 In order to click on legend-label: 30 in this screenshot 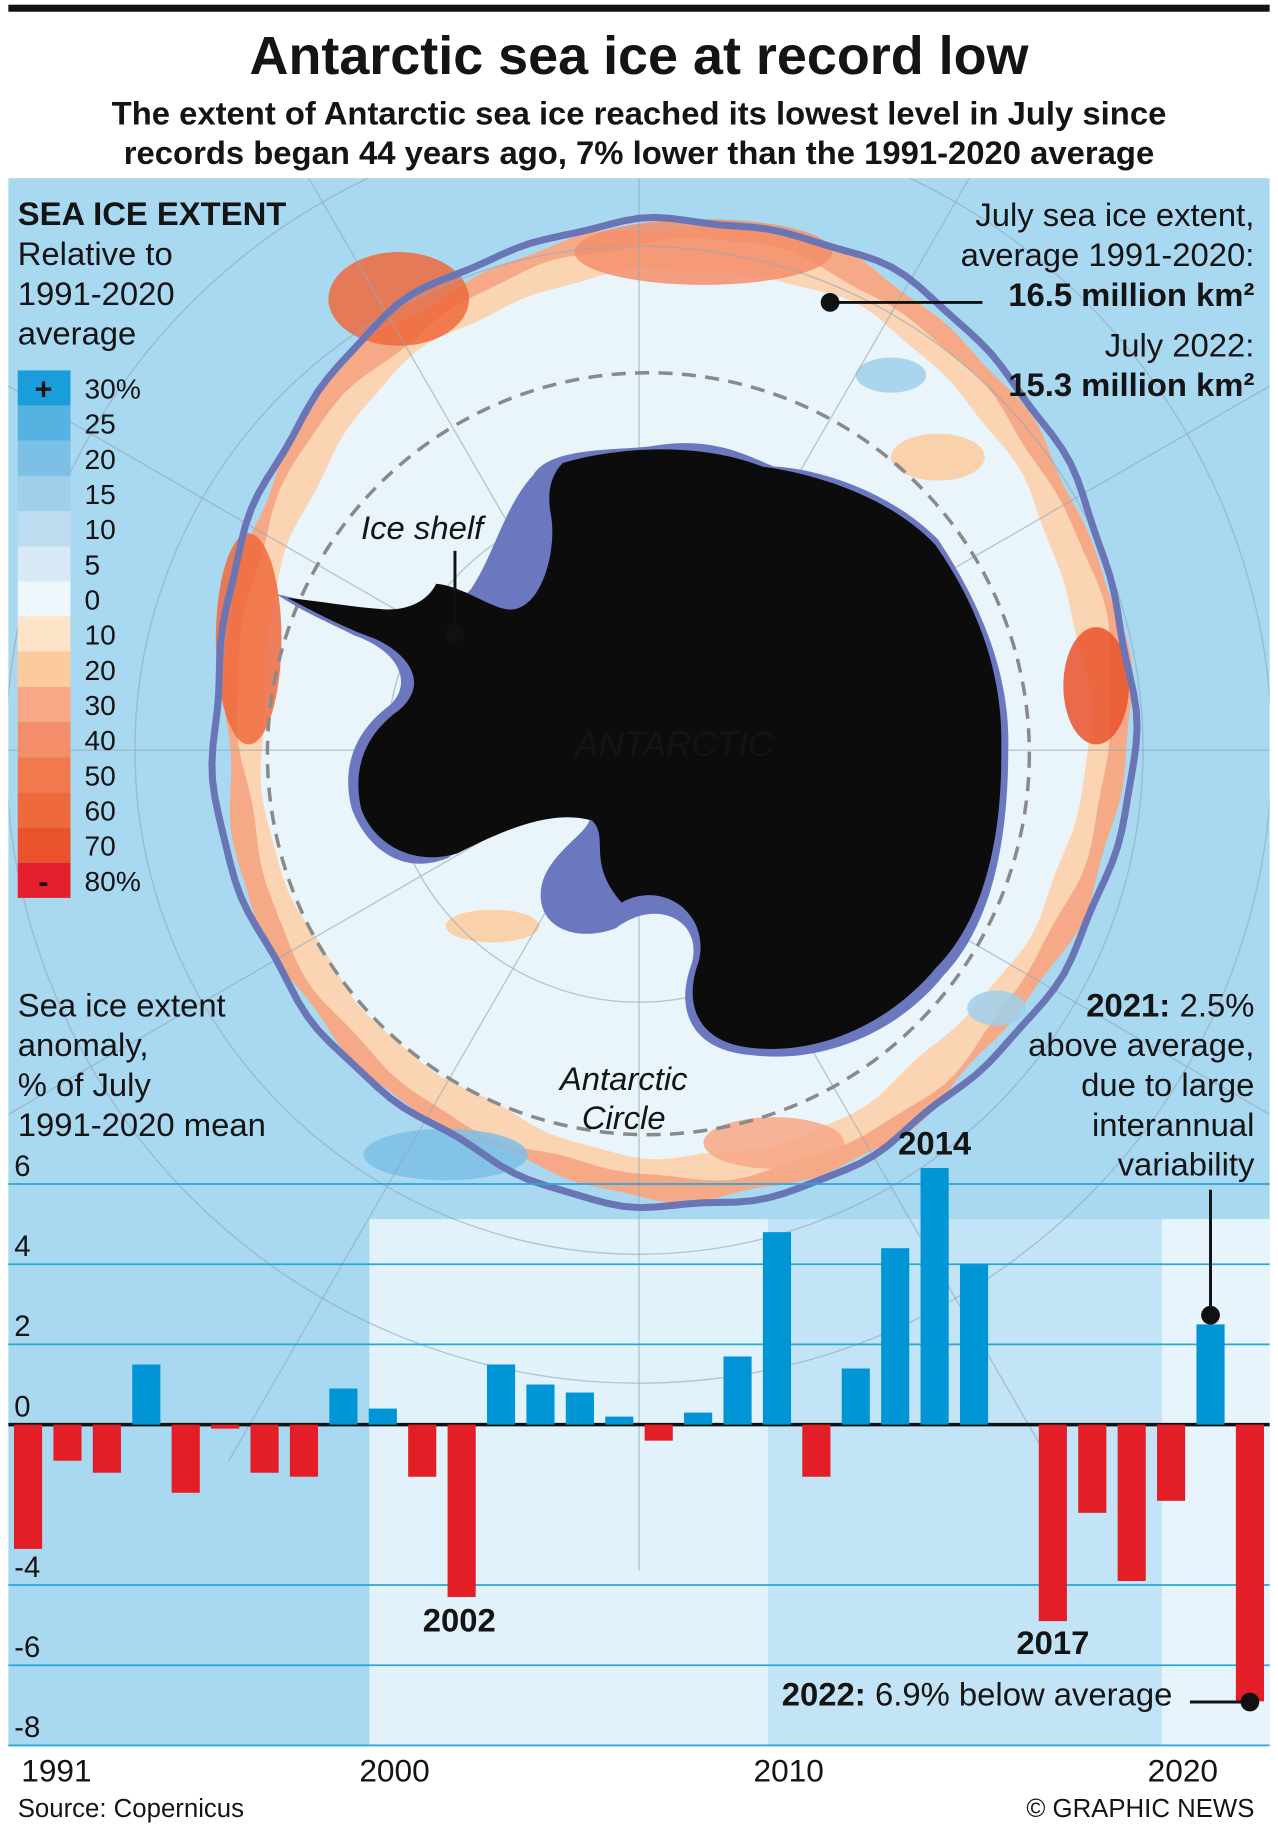, I will do `click(100, 705)`.